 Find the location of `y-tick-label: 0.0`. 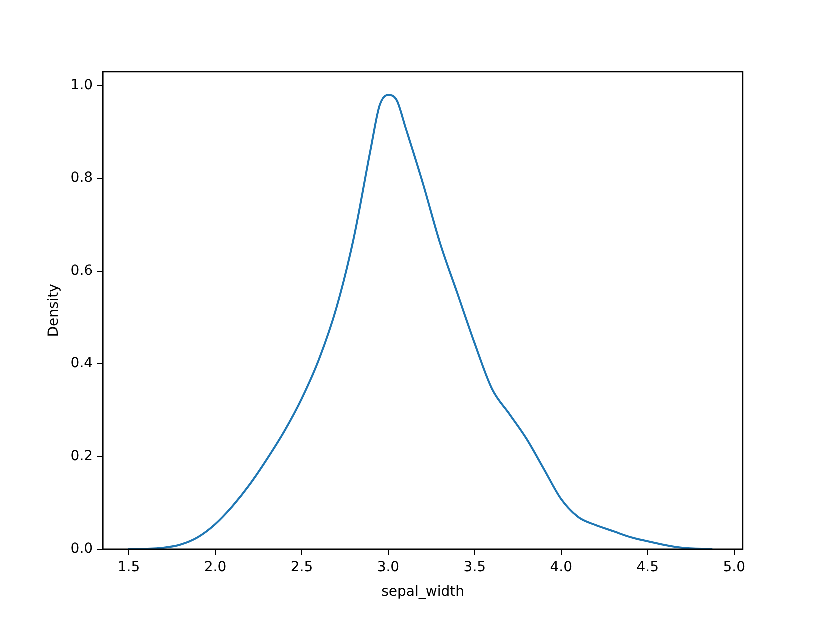

y-tick-label: 0.0 is located at coordinates (82, 549).